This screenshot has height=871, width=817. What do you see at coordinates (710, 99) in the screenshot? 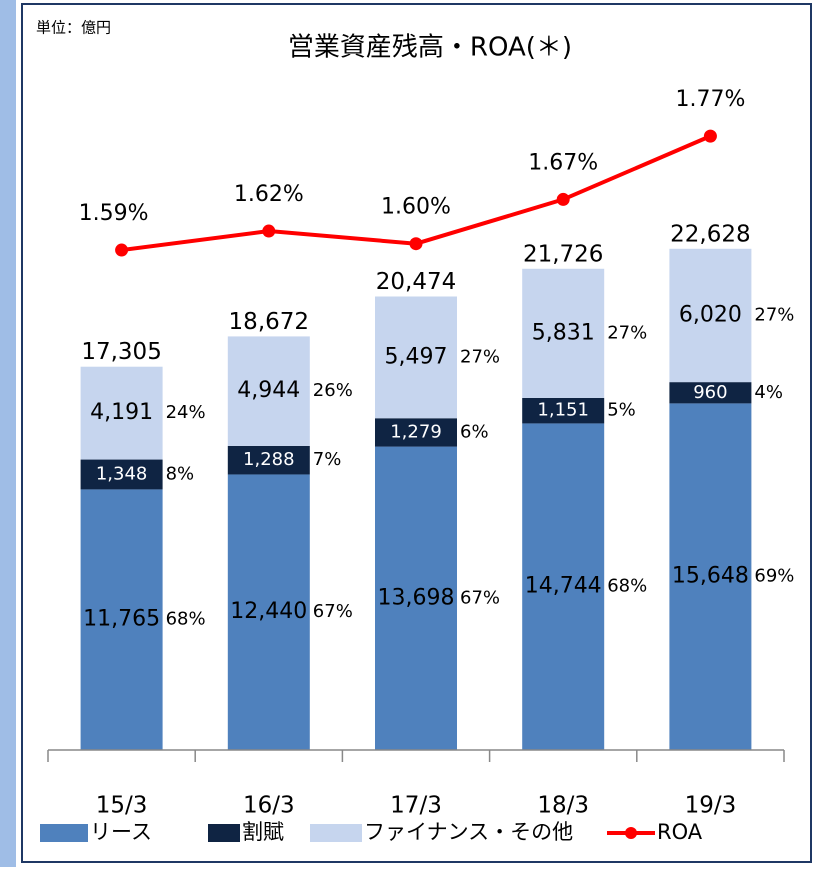
I see `roa-label: 1.77%` at bounding box center [710, 99].